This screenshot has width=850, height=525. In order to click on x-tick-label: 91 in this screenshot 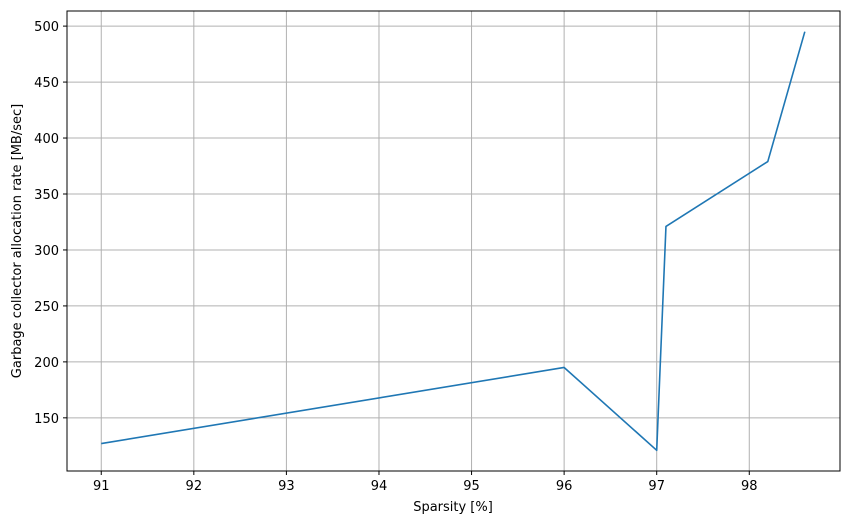, I will do `click(101, 486)`.